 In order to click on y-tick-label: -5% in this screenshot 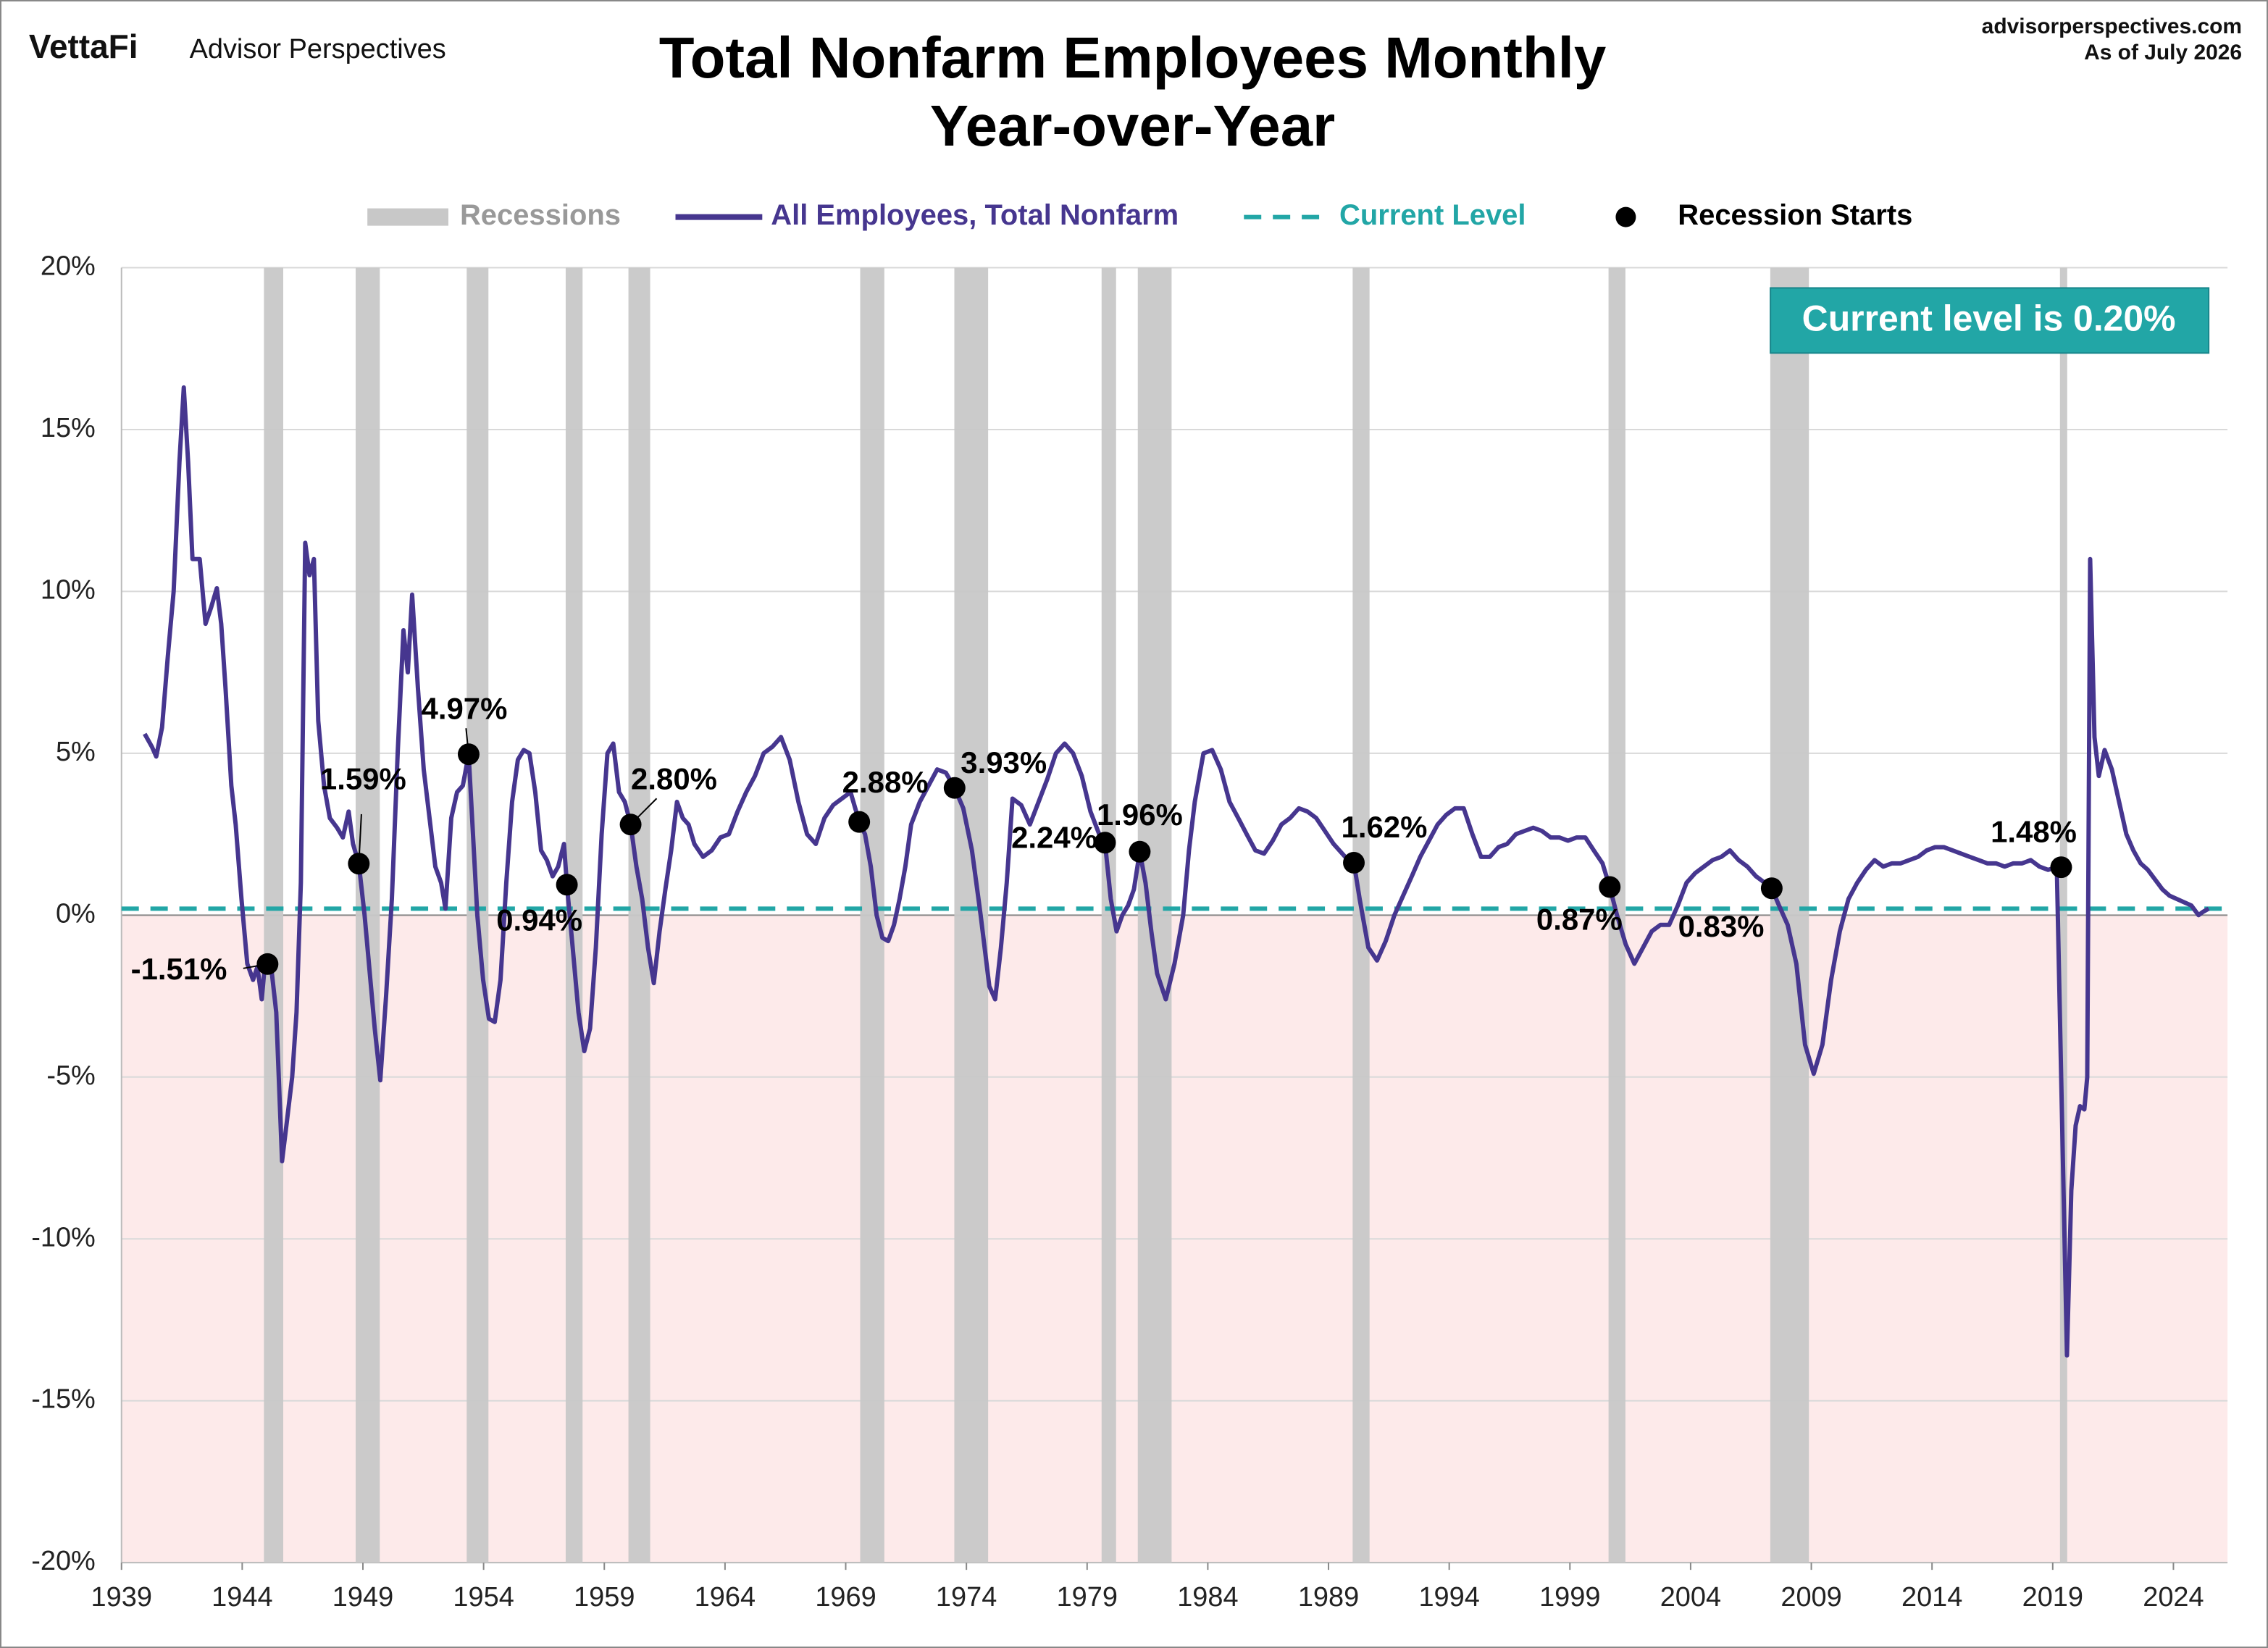, I will do `click(70, 1076)`.